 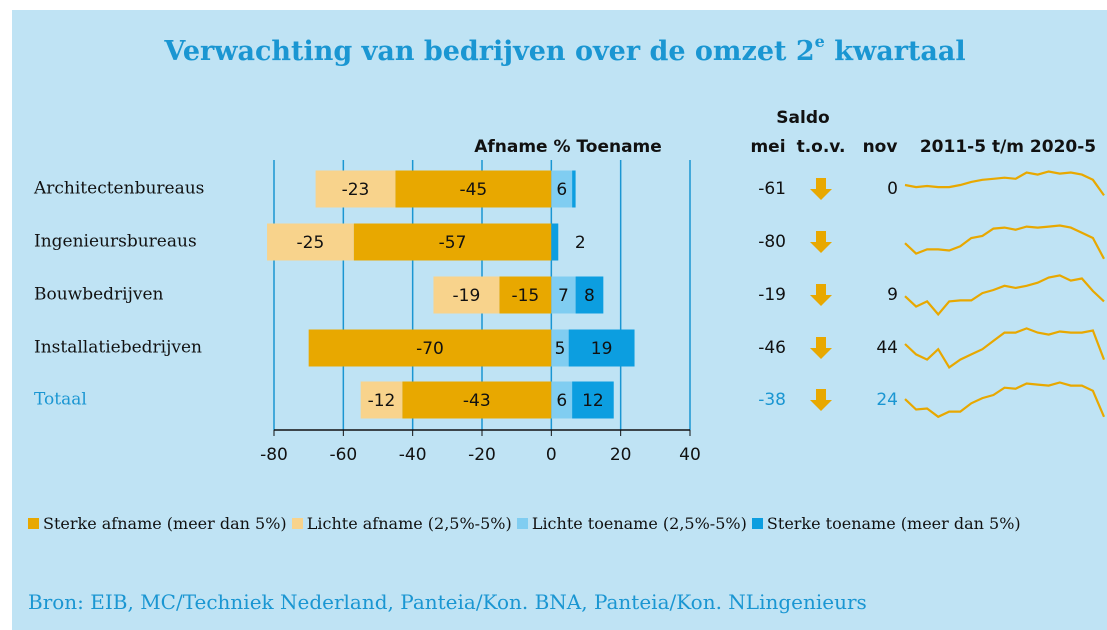 What do you see at coordinates (772, 400) in the screenshot?
I see `saldo-mei: -38` at bounding box center [772, 400].